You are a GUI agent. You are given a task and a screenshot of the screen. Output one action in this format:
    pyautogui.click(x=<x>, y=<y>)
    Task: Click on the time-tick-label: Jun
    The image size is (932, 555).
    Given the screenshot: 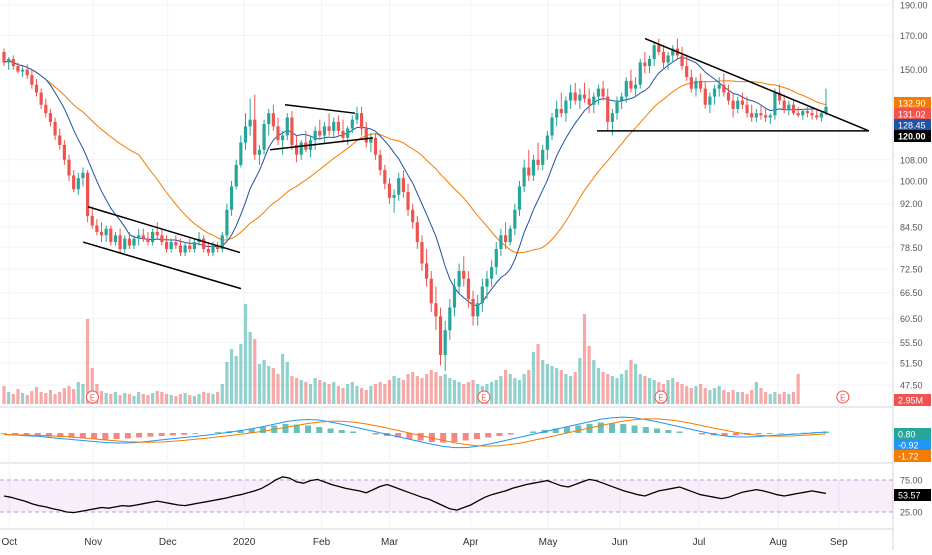 What is the action you would take?
    pyautogui.click(x=620, y=542)
    